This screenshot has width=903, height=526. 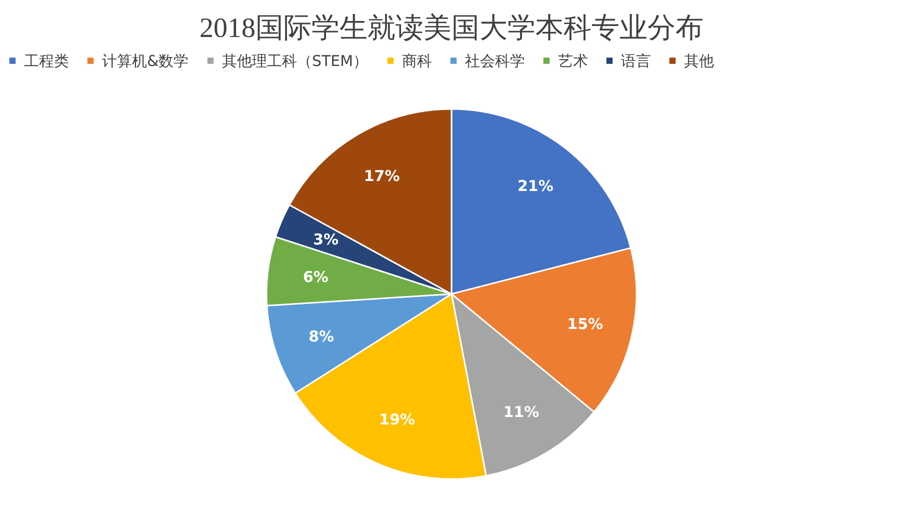 What do you see at coordinates (535, 185) in the screenshot?
I see `data-label: 21%` at bounding box center [535, 185].